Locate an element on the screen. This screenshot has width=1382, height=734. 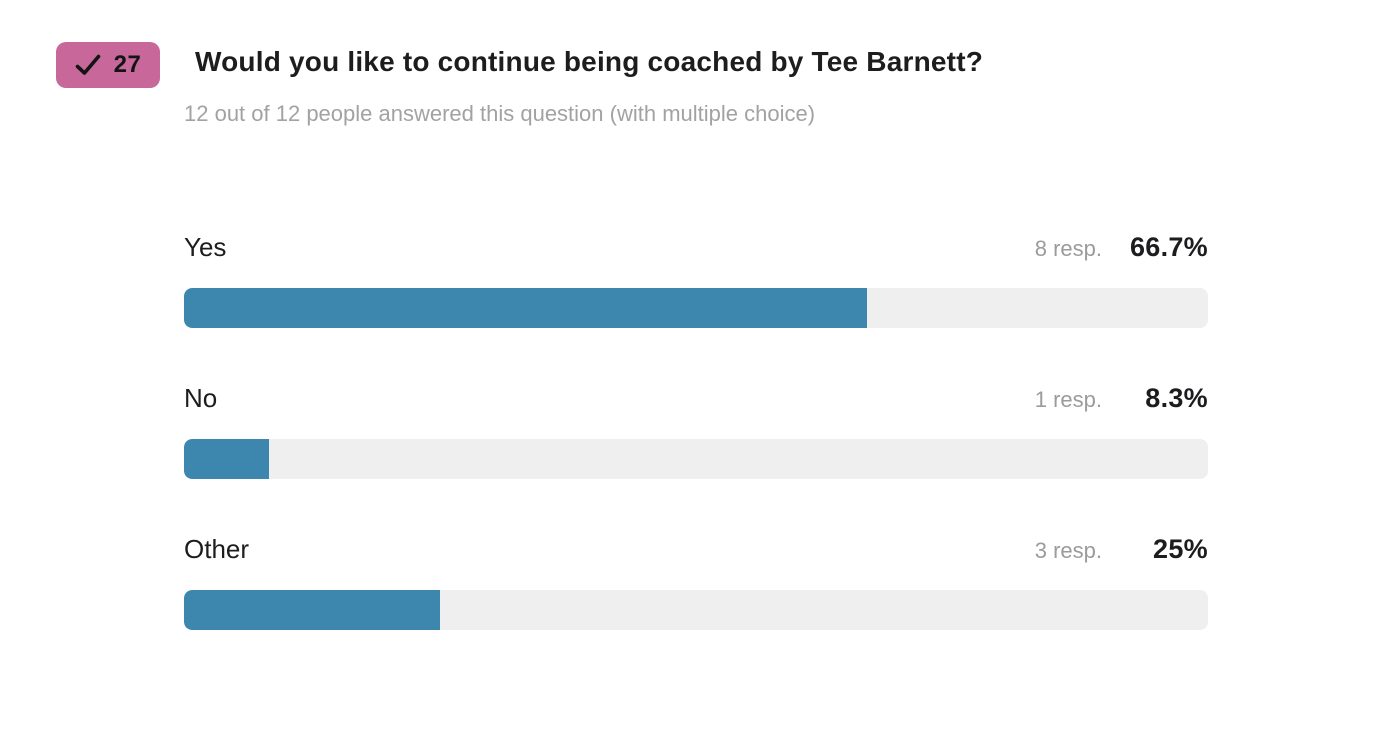
result-stats: 1 resp. 8.3% is located at coordinates (1121, 398).